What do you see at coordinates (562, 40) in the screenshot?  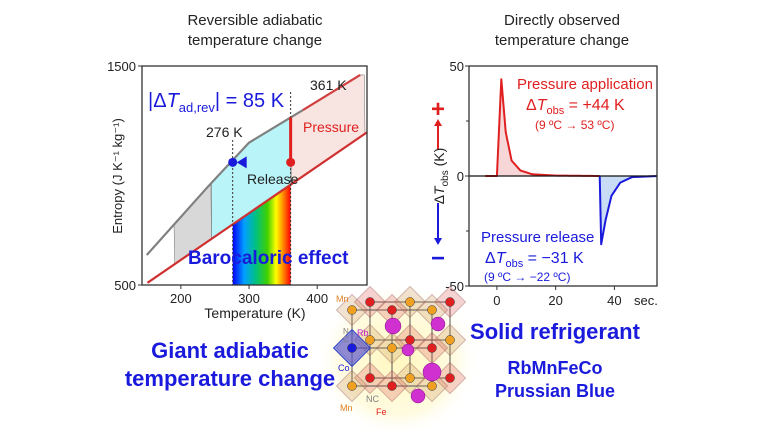 I see `right-title-line2: temperature change` at bounding box center [562, 40].